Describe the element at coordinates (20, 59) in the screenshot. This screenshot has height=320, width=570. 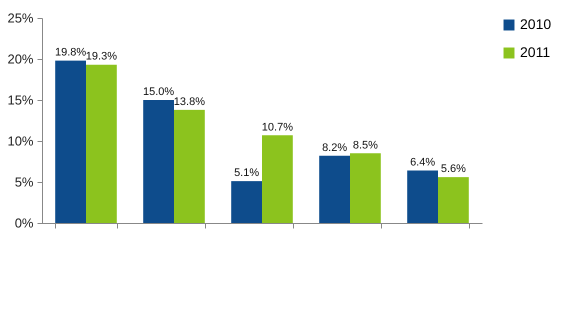
I see `y-tick-label: 20%` at that location.